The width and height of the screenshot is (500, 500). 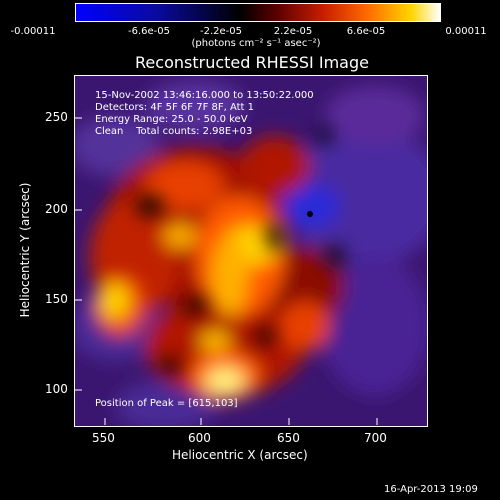 What do you see at coordinates (288, 438) in the screenshot?
I see `x-tick-label: 650` at bounding box center [288, 438].